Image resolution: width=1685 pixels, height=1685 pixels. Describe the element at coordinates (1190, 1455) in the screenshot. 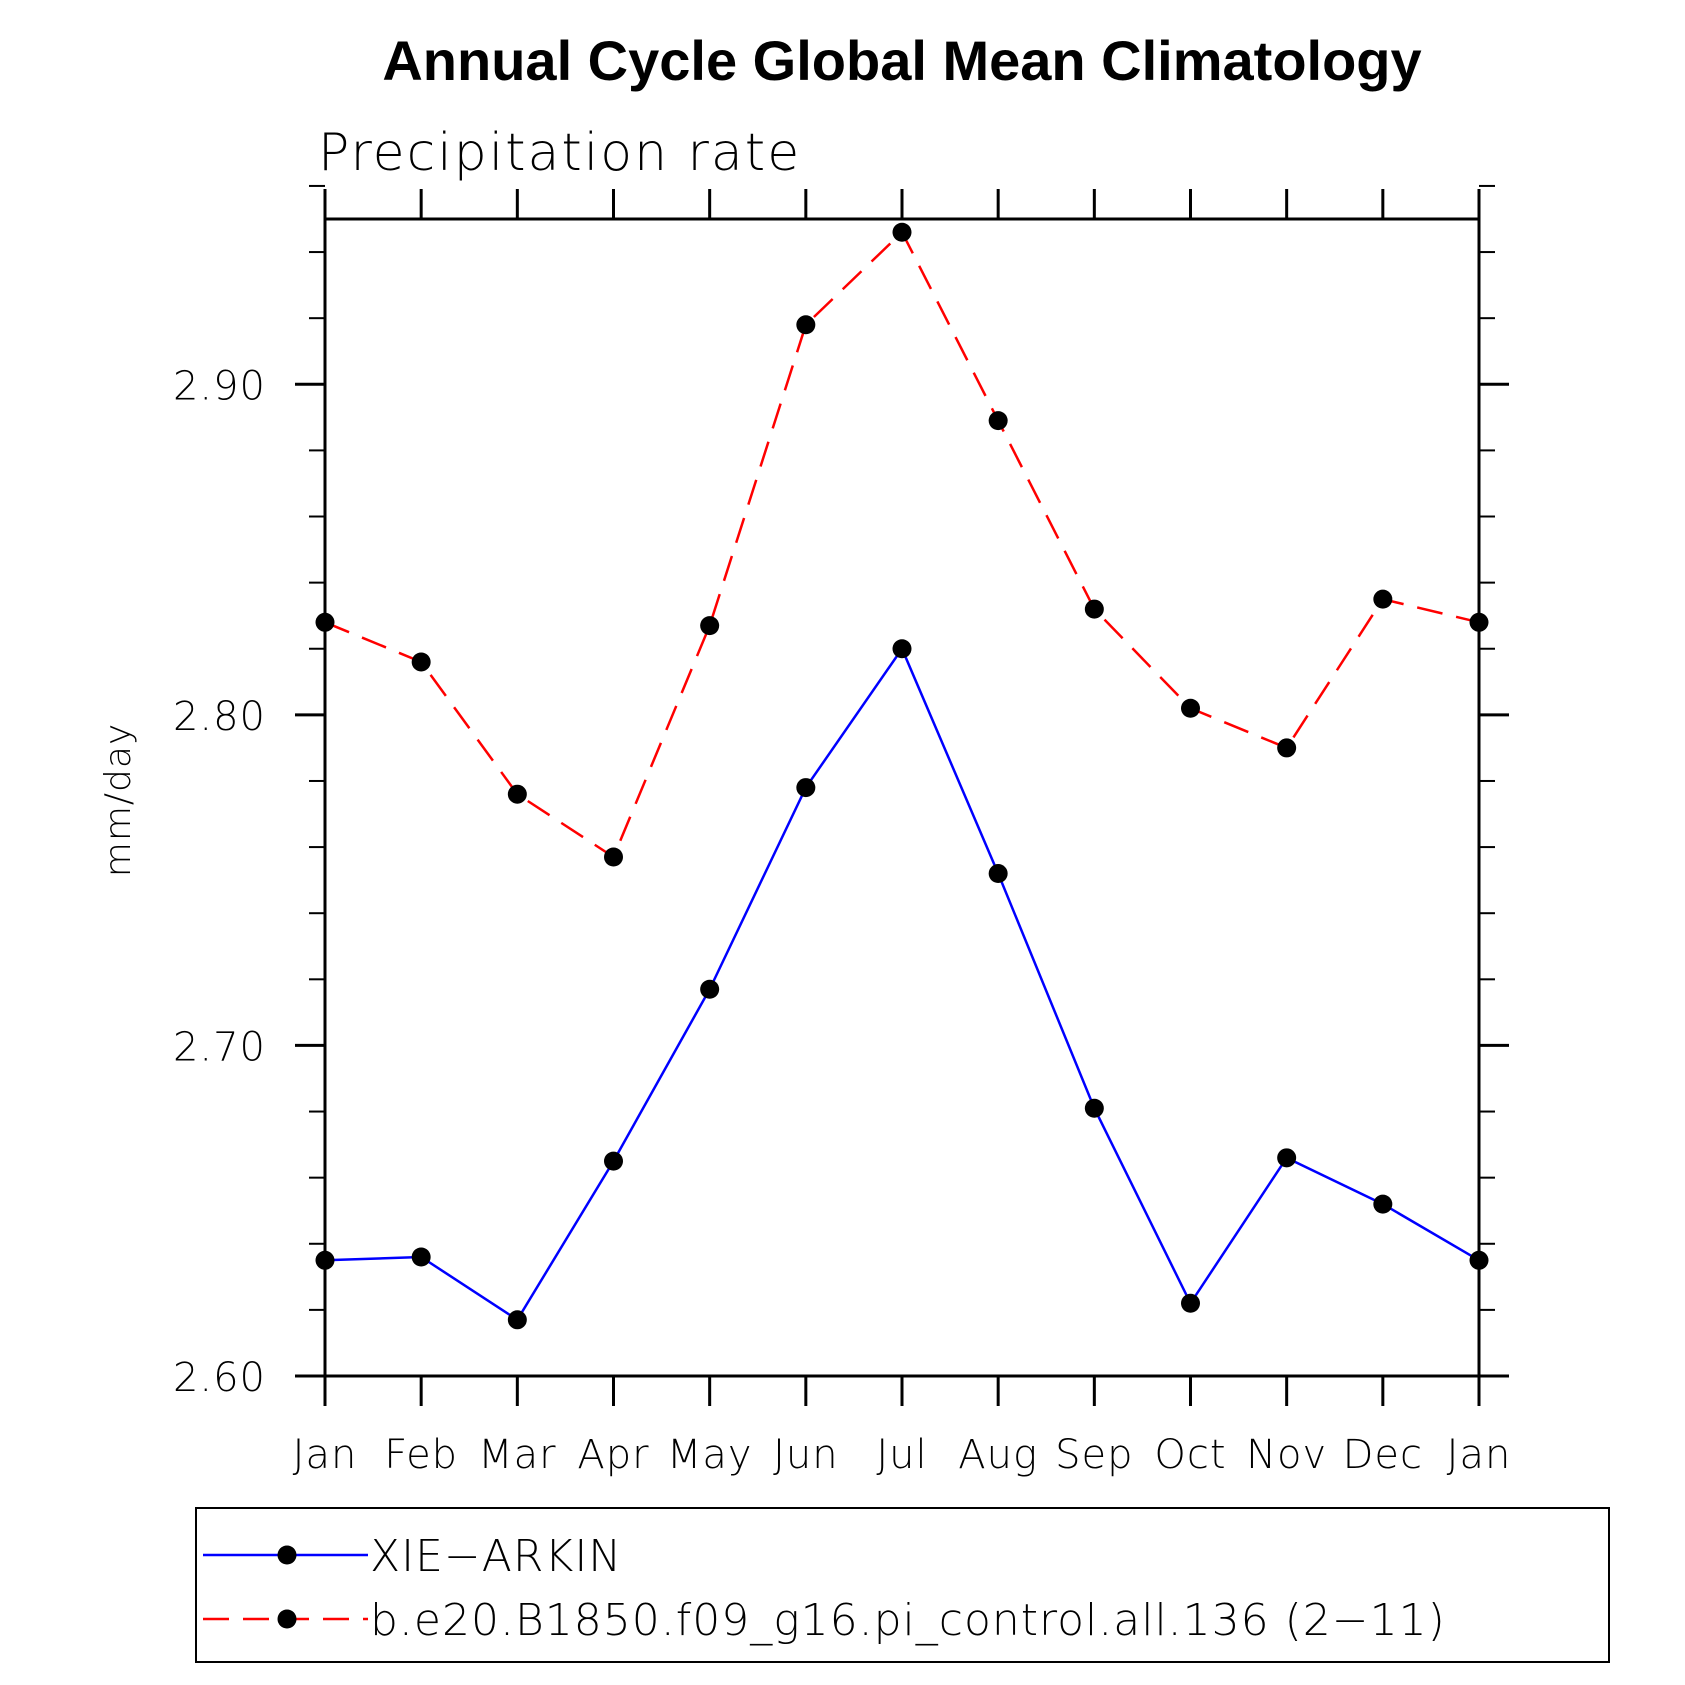

I see `x-tick-label: Oct` at that location.